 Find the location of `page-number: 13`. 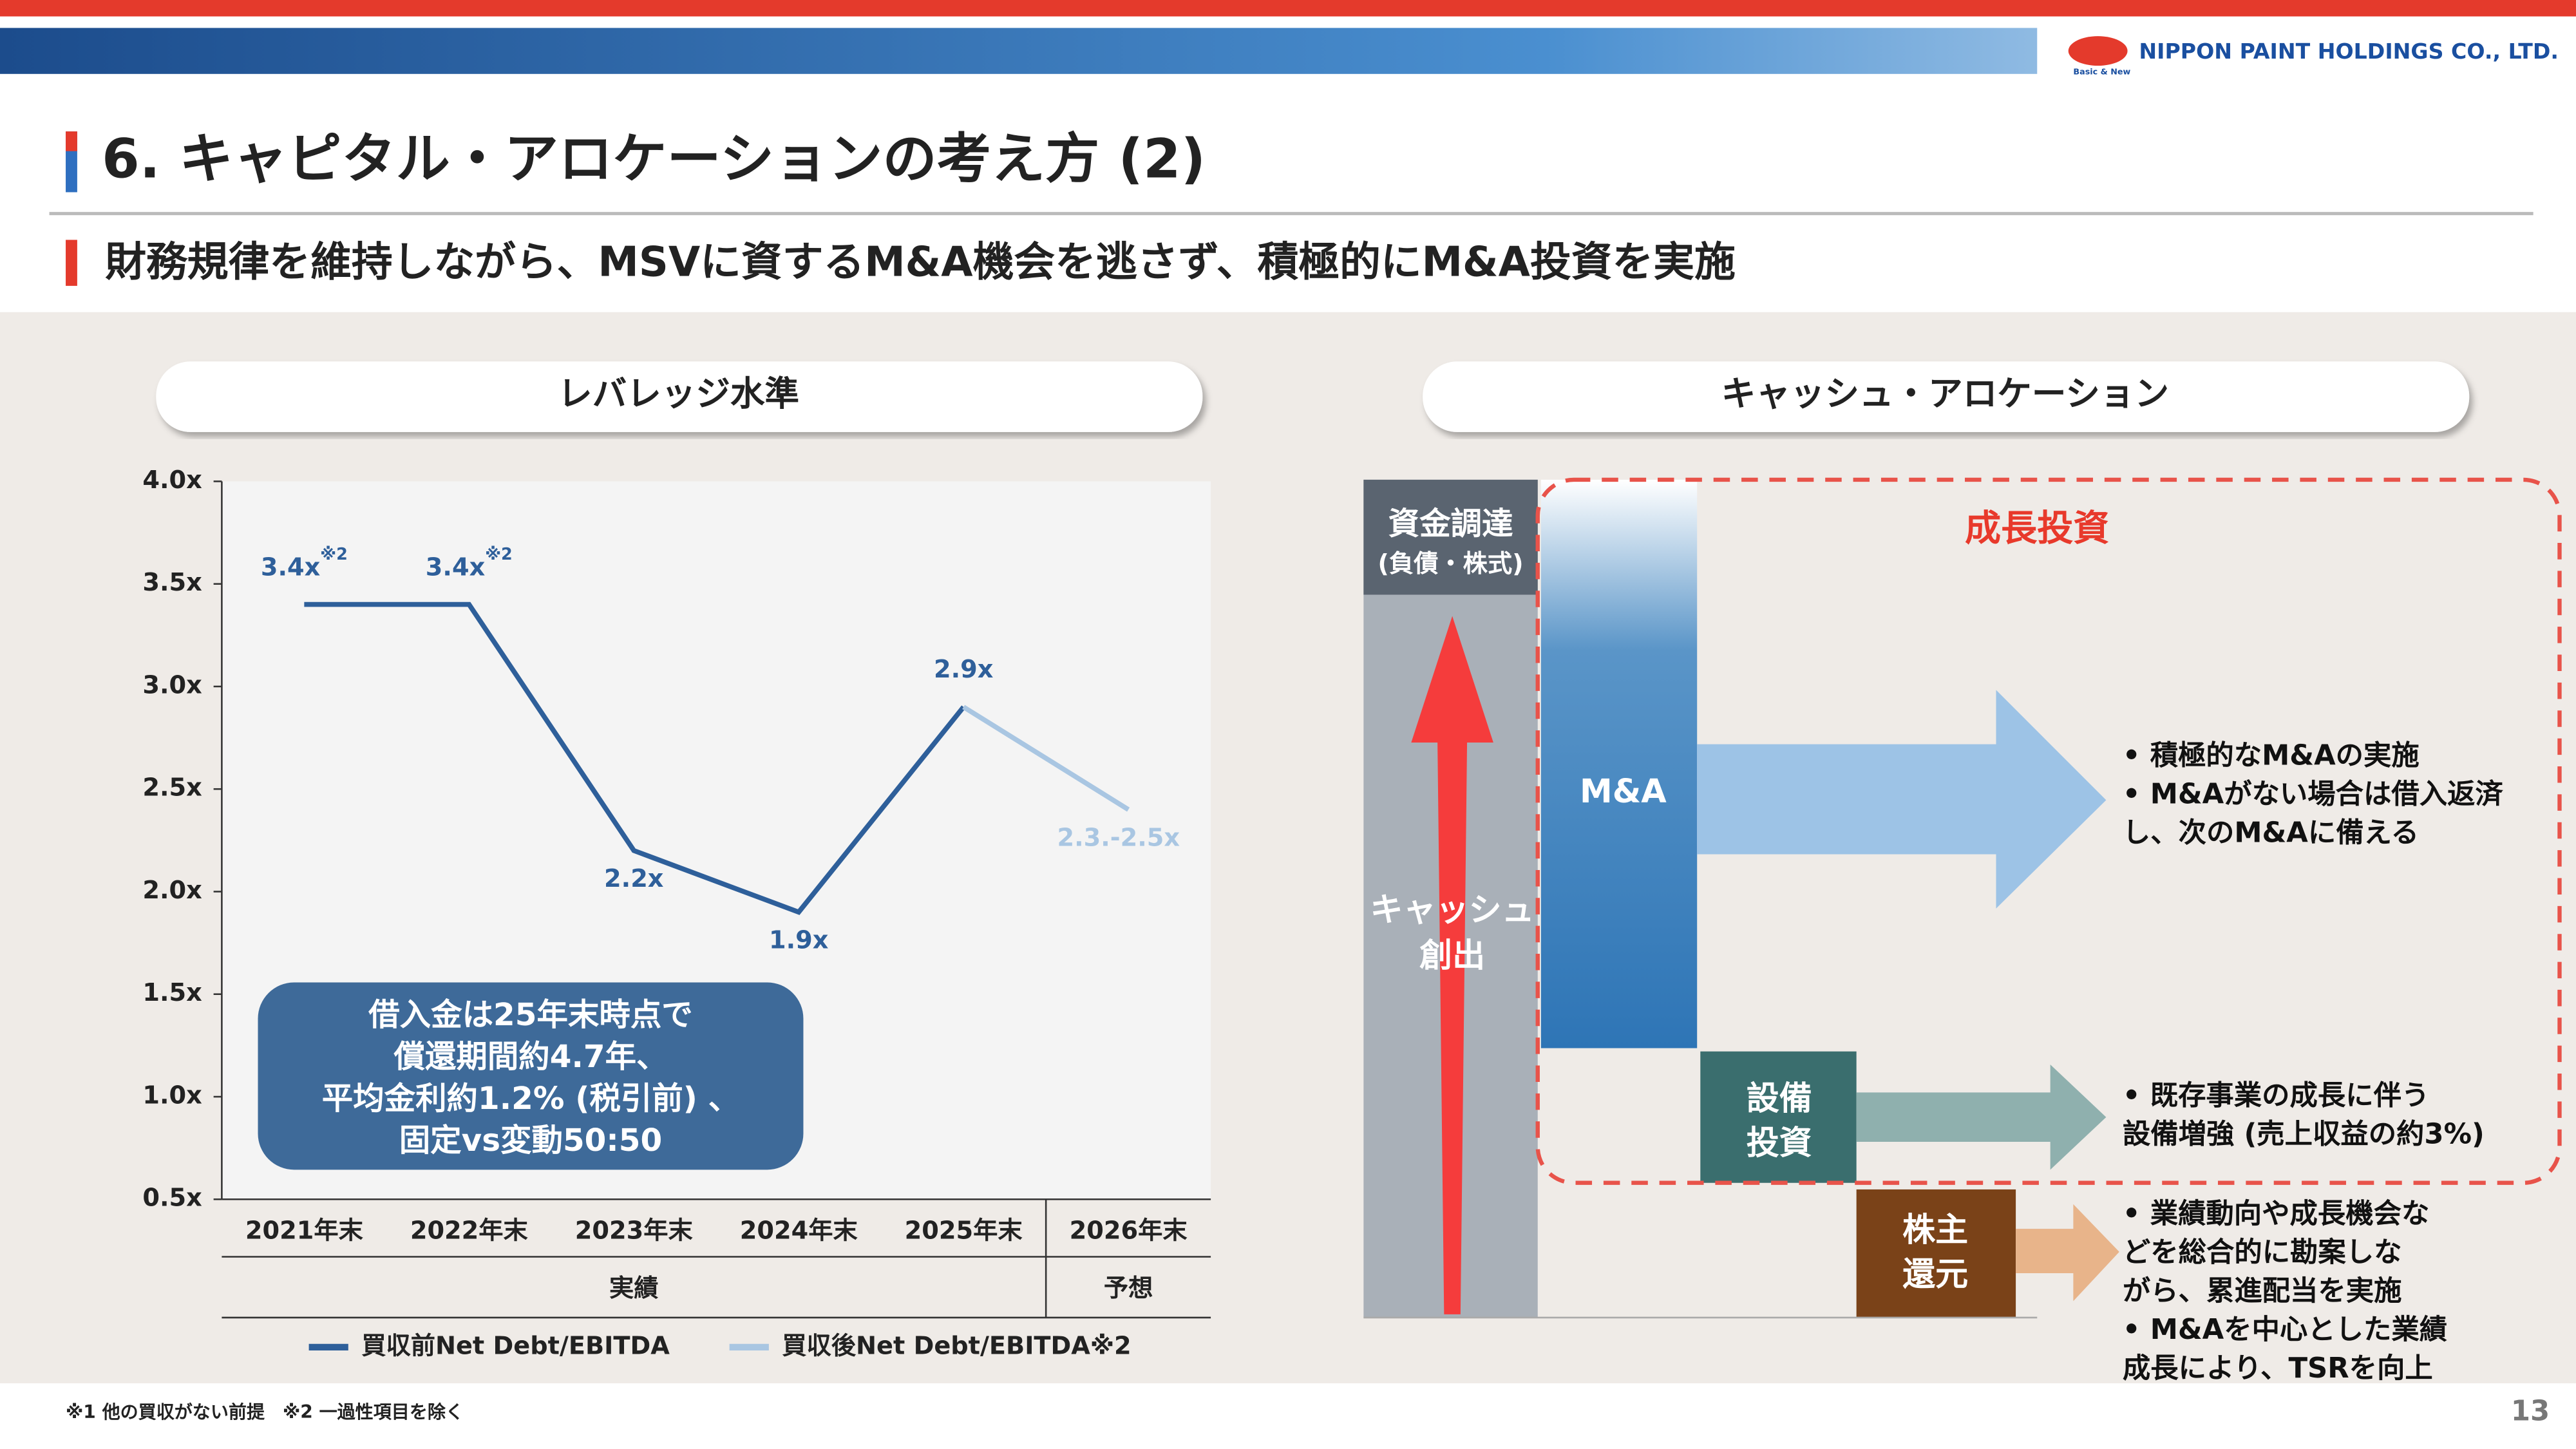

page-number: 13 is located at coordinates (2530, 1411).